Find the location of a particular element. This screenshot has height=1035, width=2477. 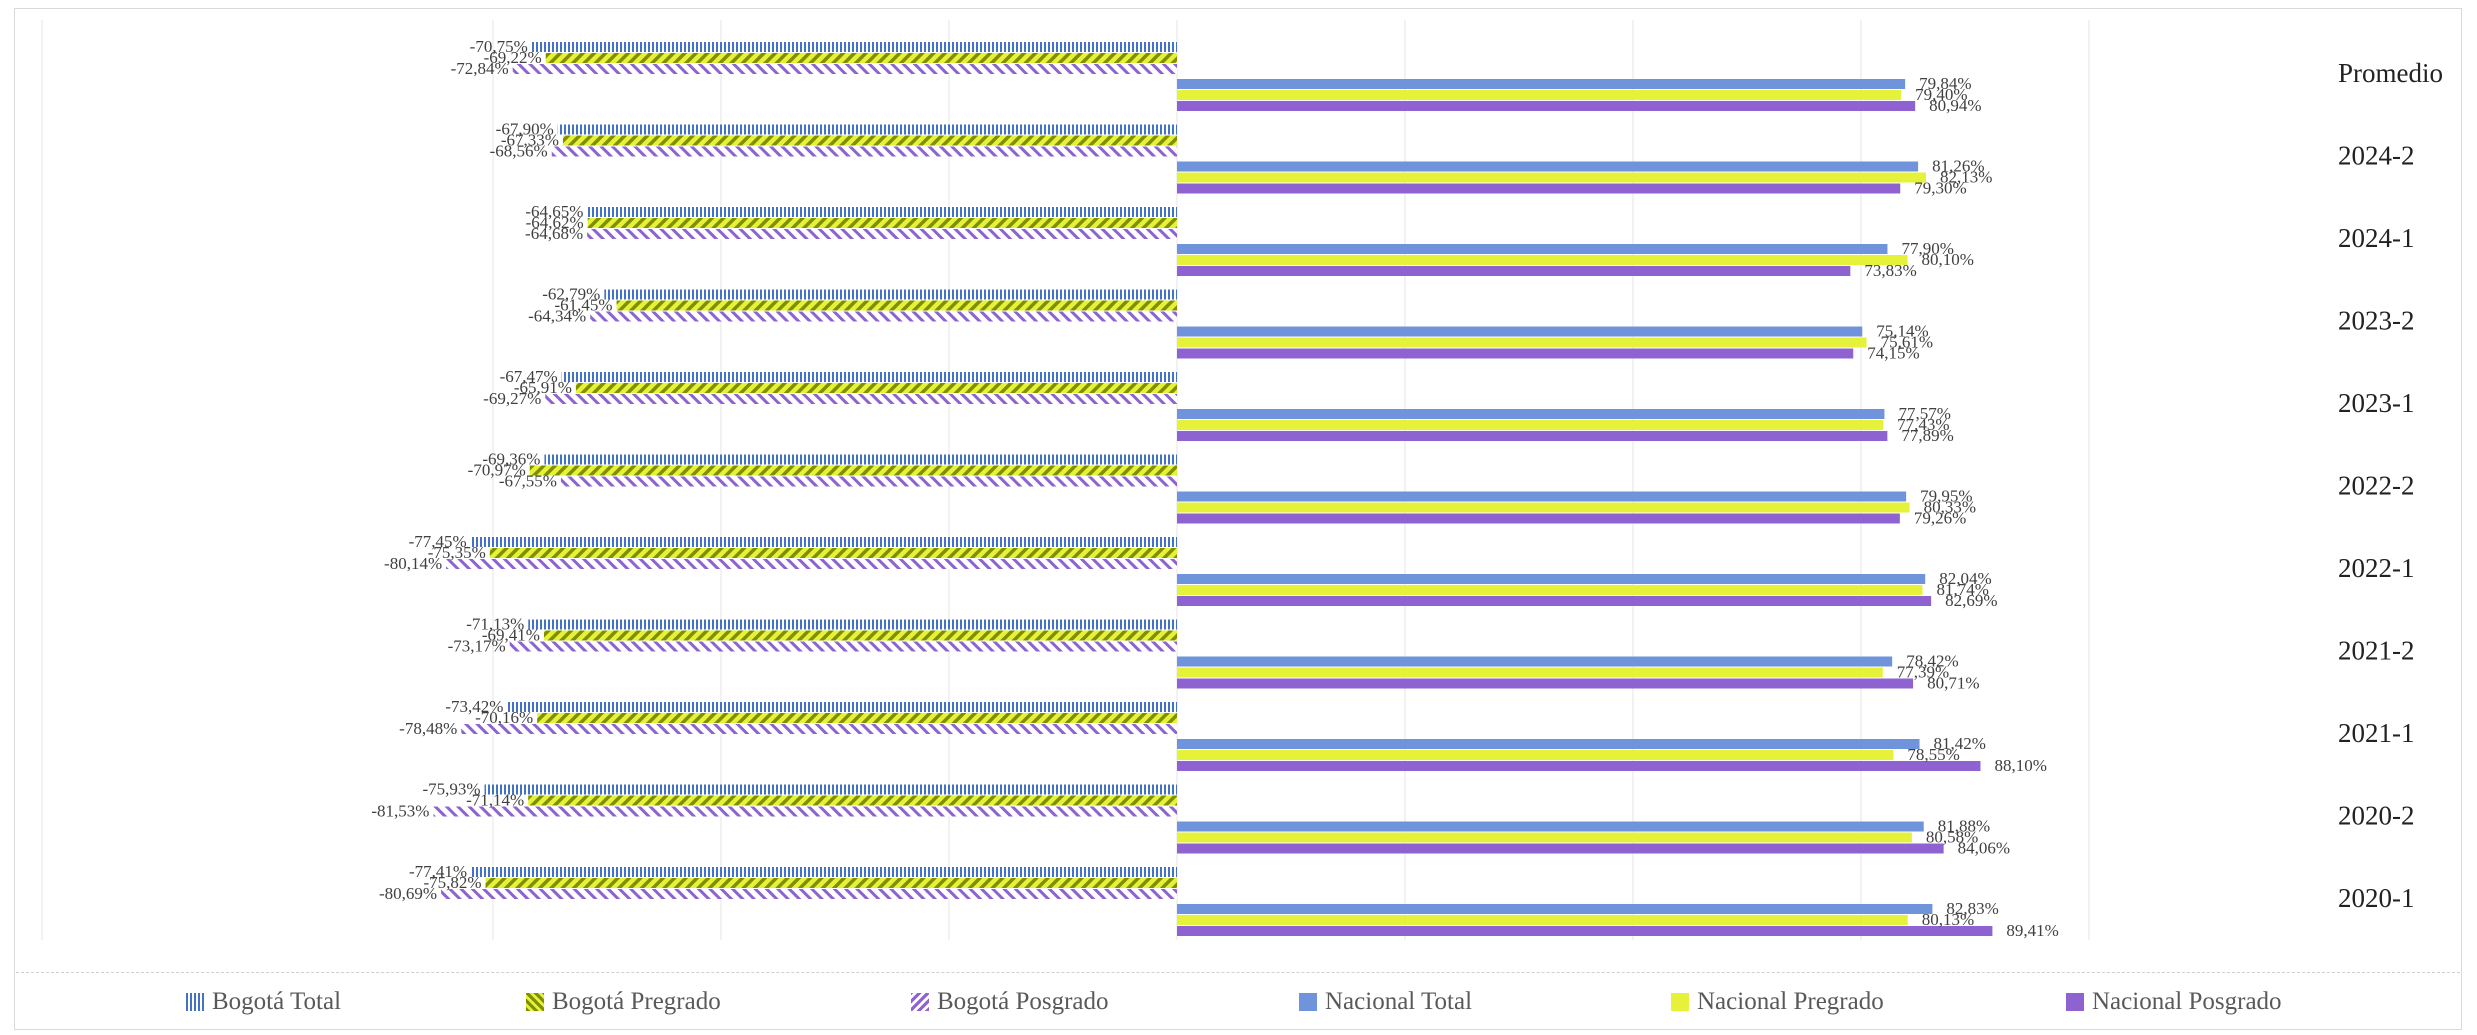

data-label: -78,48% is located at coordinates (428, 728).